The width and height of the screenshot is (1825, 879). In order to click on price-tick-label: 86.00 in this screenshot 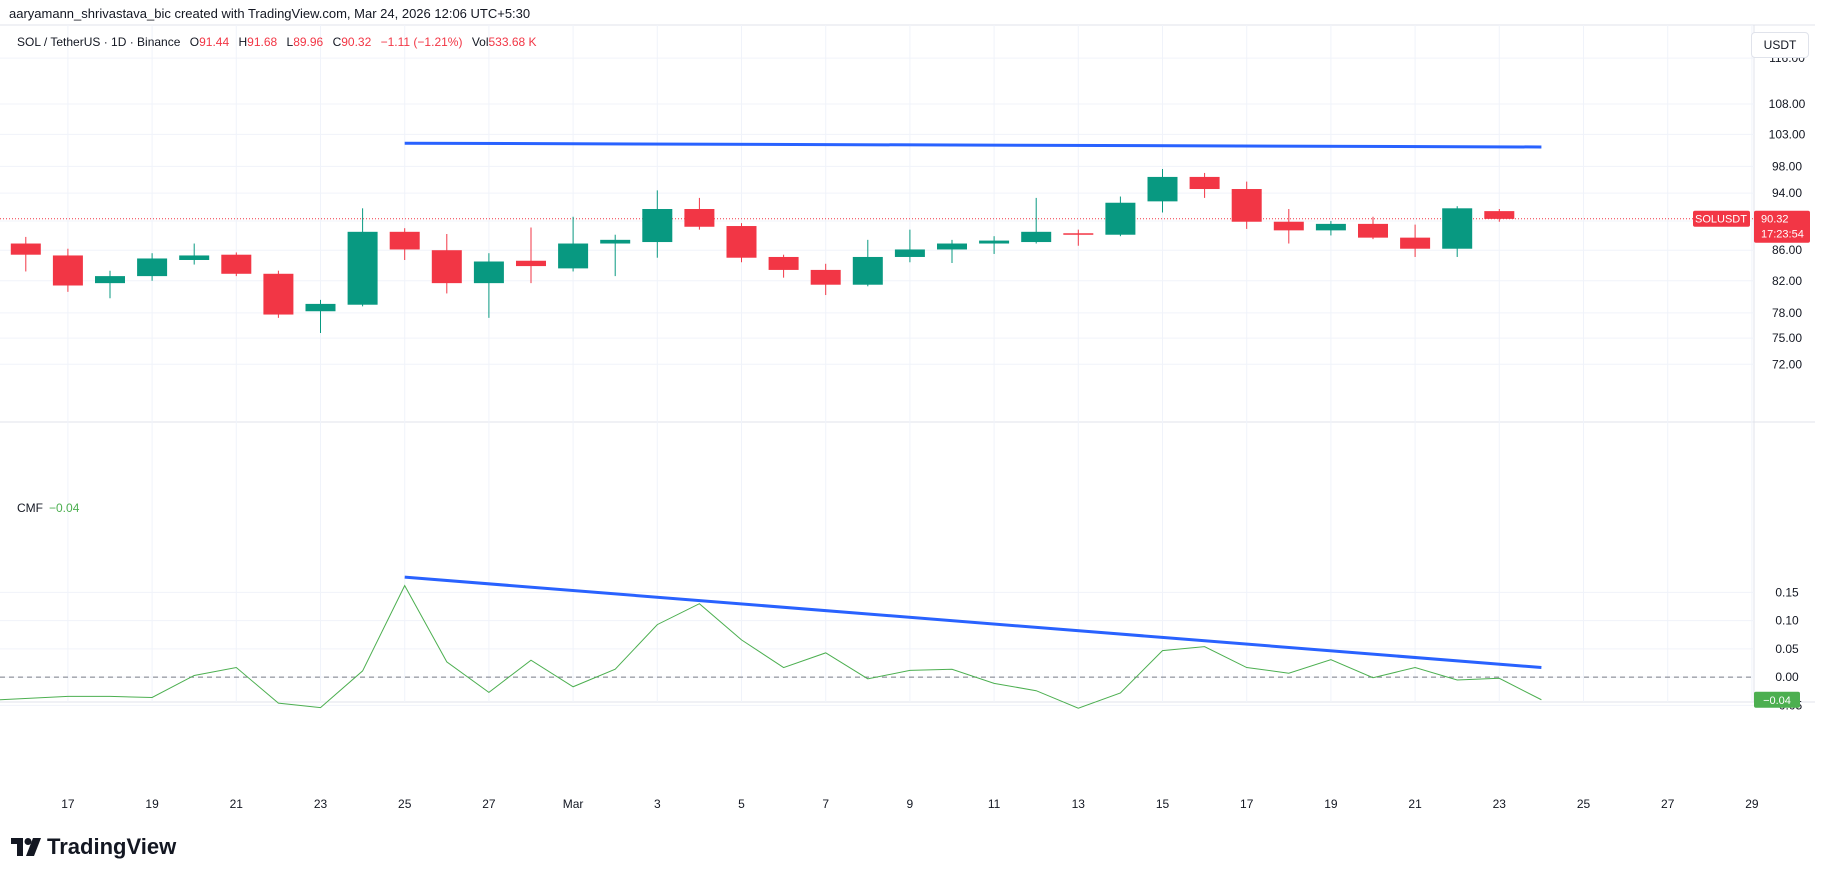, I will do `click(1787, 250)`.